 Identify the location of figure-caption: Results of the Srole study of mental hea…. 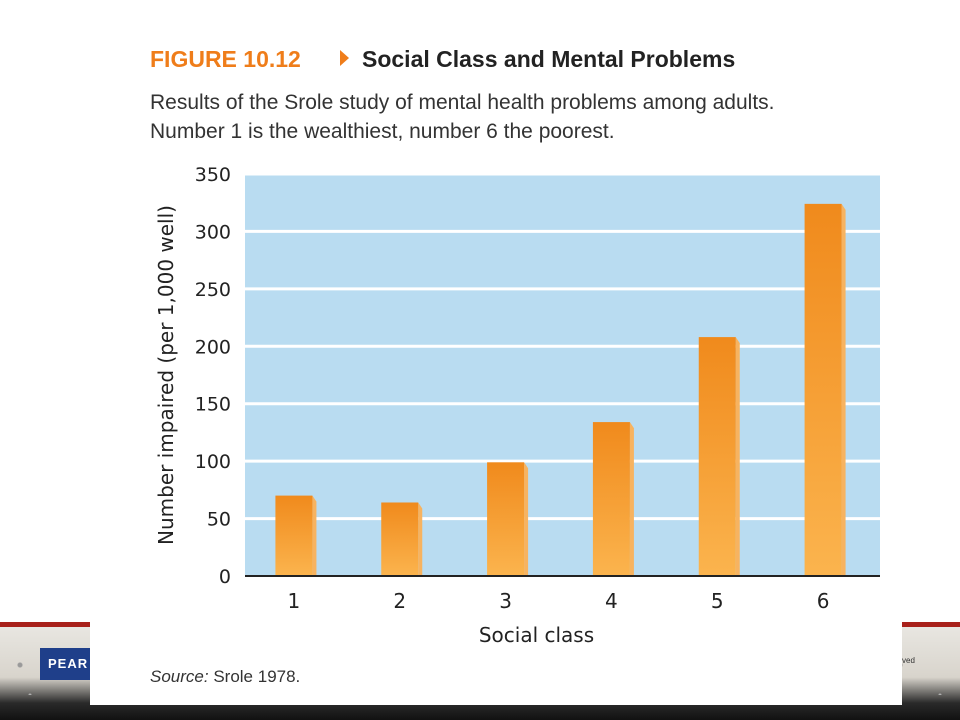
(520, 117).